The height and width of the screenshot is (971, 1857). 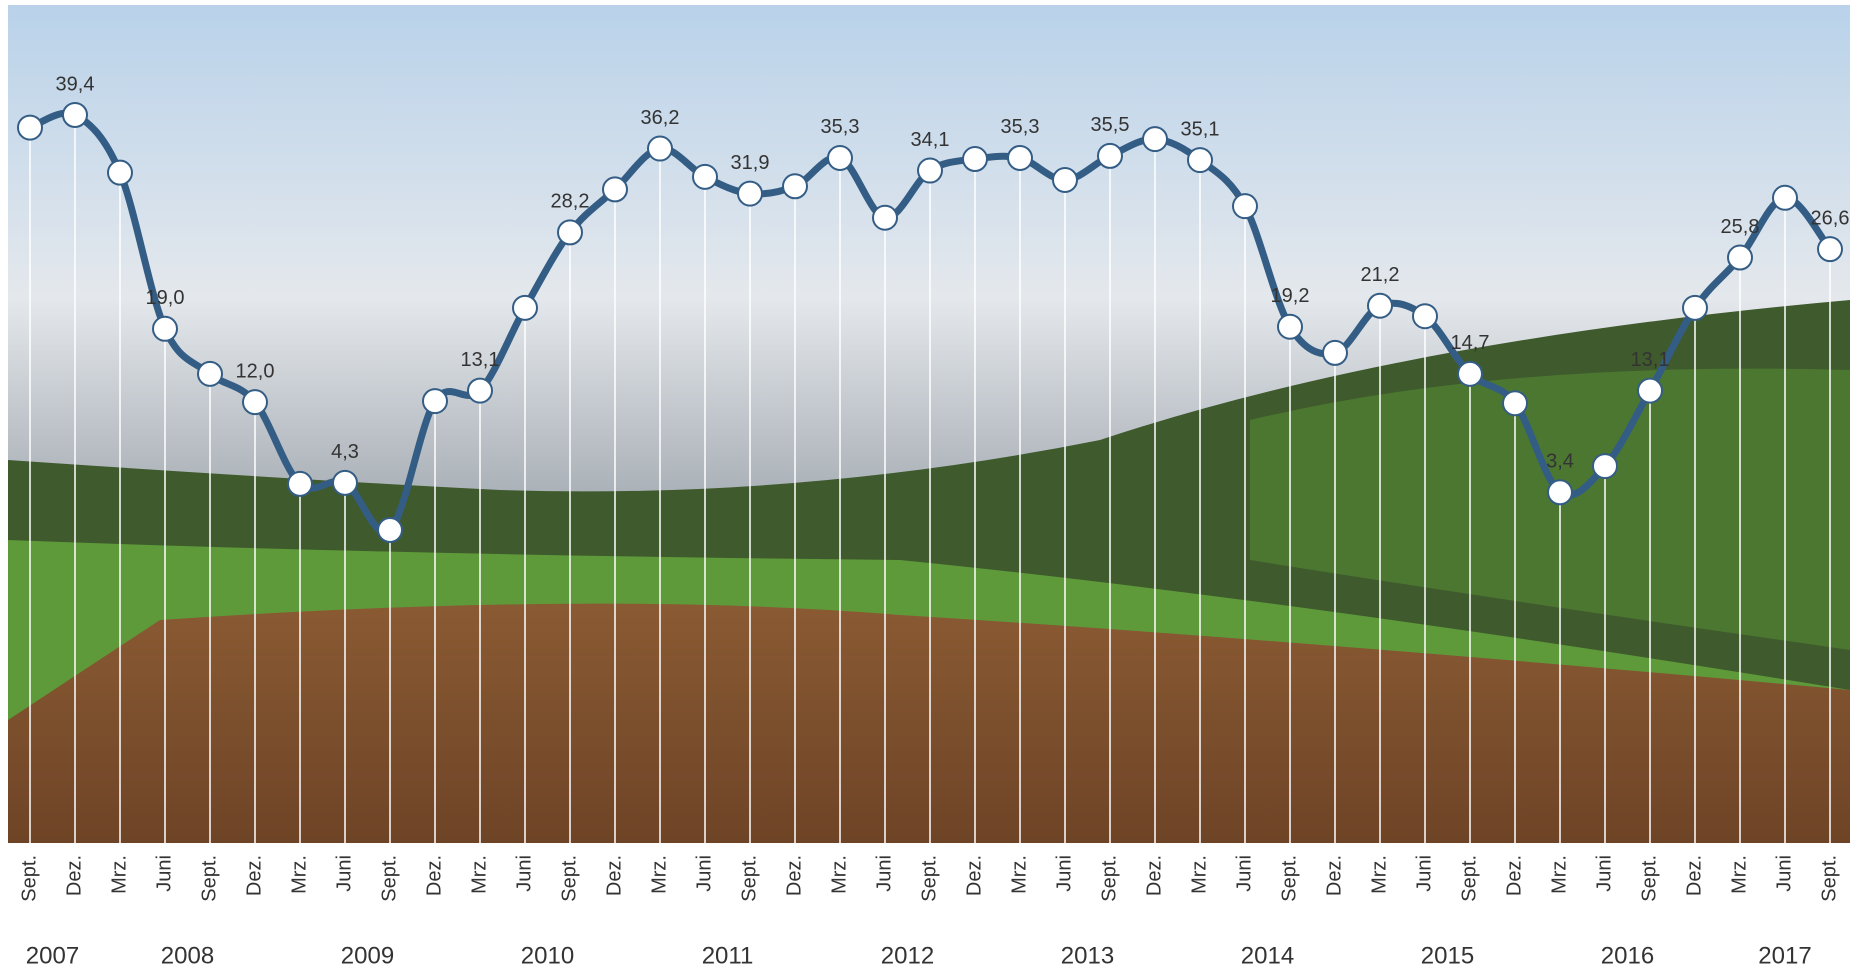 I want to click on year-label: 2010, so click(x=547, y=955).